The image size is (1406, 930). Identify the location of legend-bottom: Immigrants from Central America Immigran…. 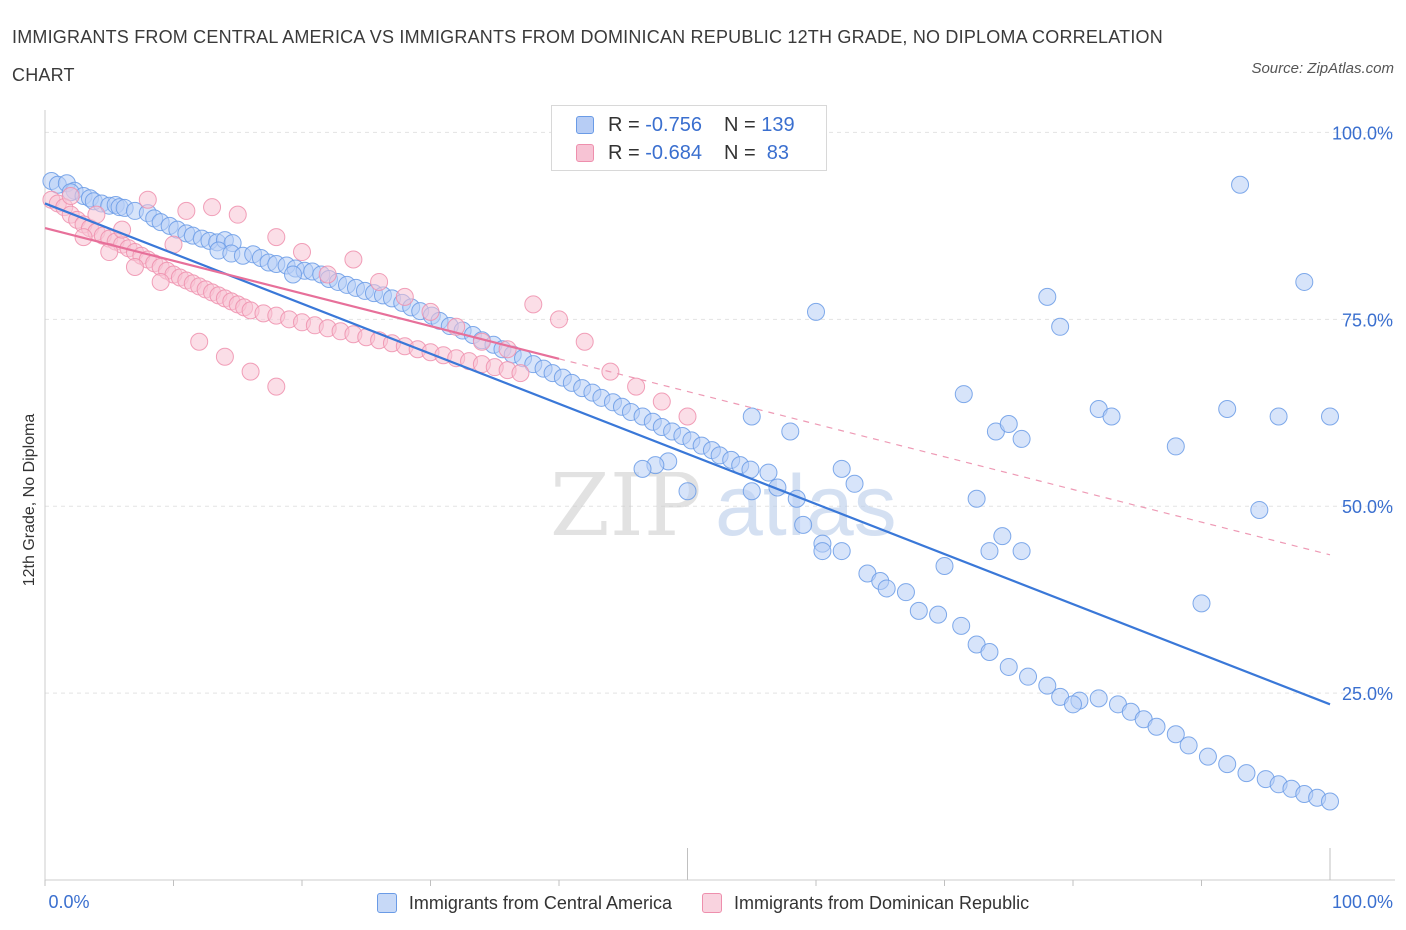
(703, 903).